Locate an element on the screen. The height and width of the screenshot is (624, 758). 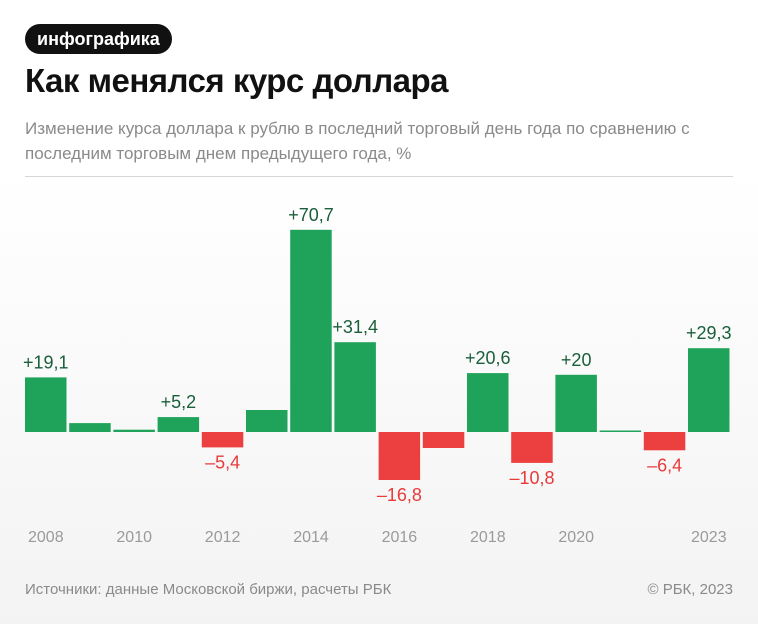
data-label-2022: –6,4 is located at coordinates (664, 465).